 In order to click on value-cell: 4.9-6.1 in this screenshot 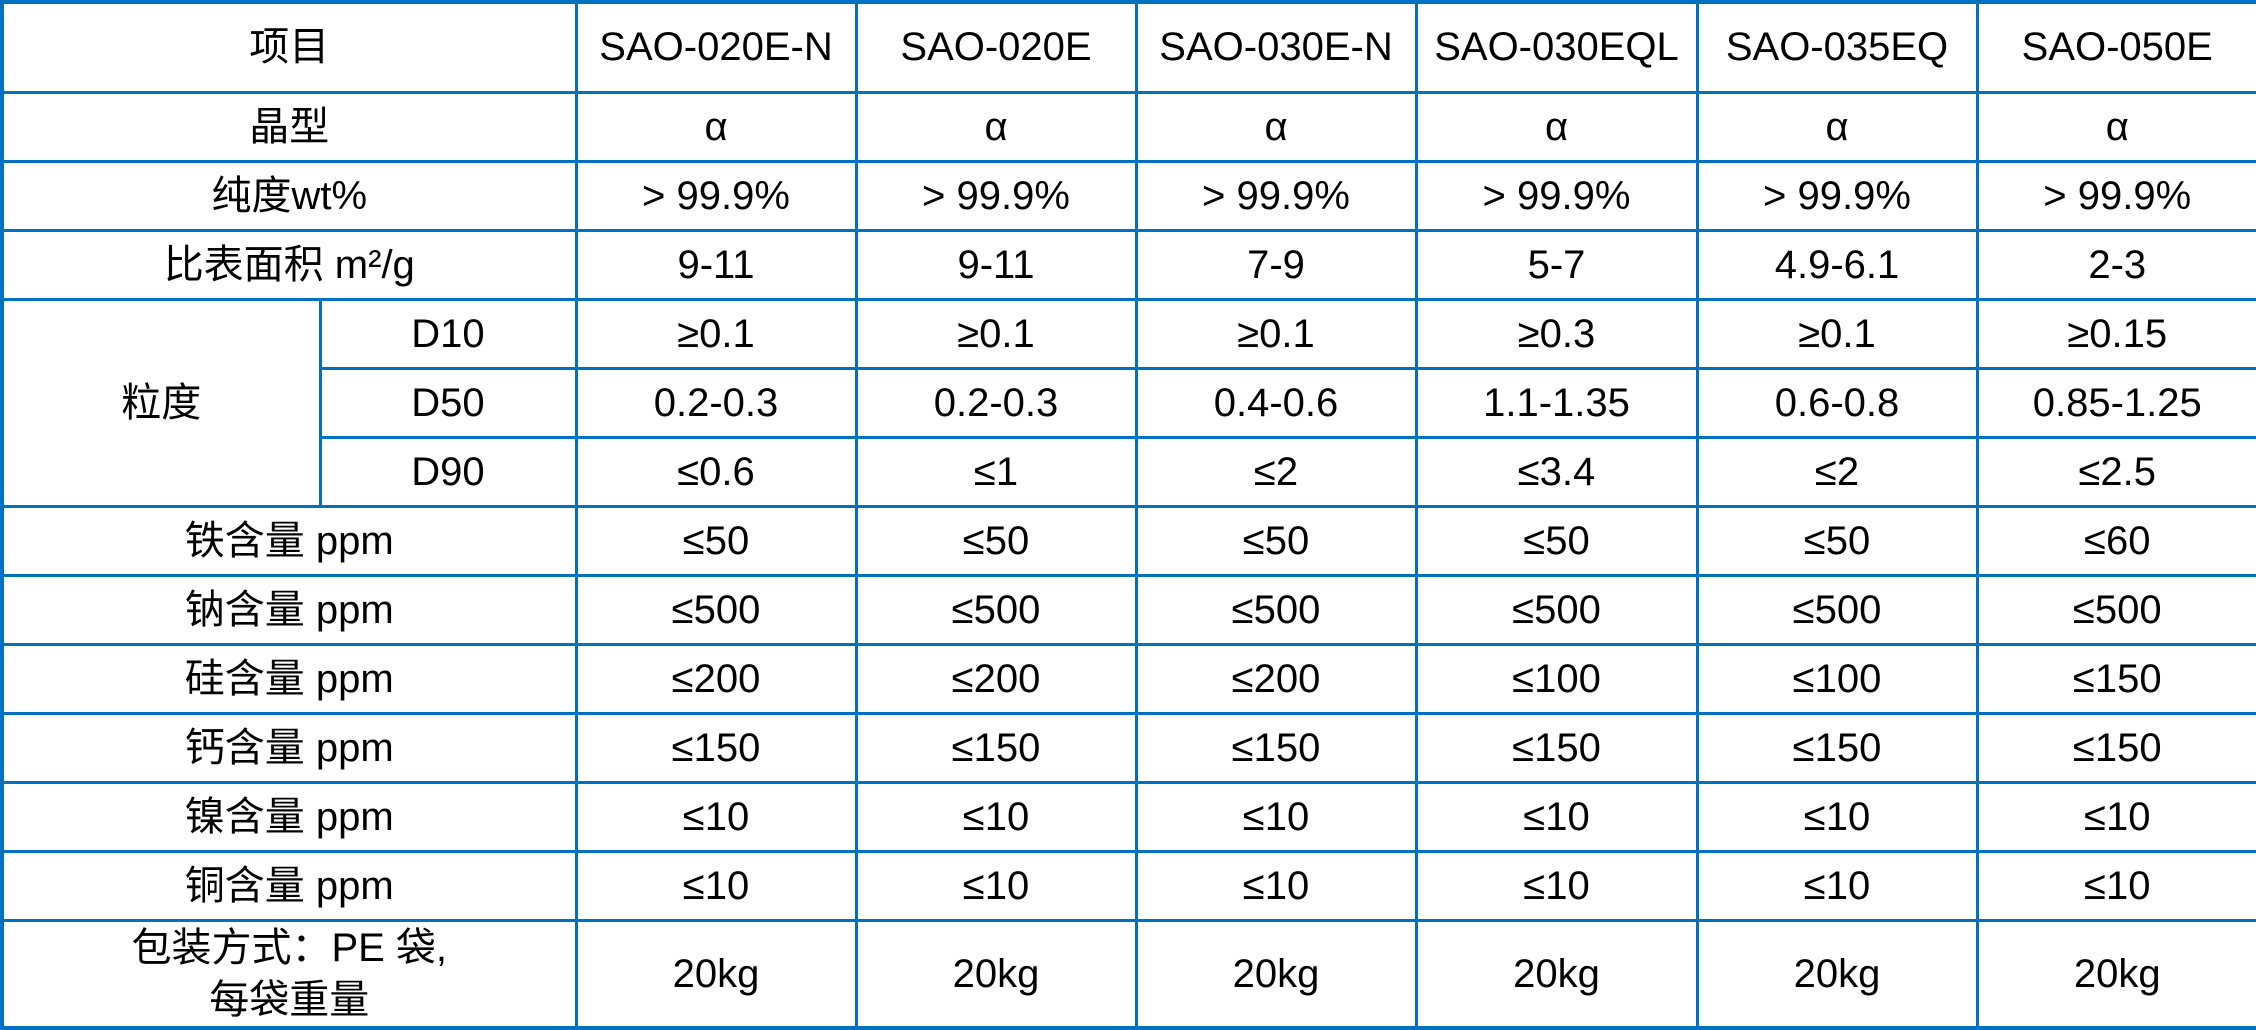, I will do `click(1837, 264)`.